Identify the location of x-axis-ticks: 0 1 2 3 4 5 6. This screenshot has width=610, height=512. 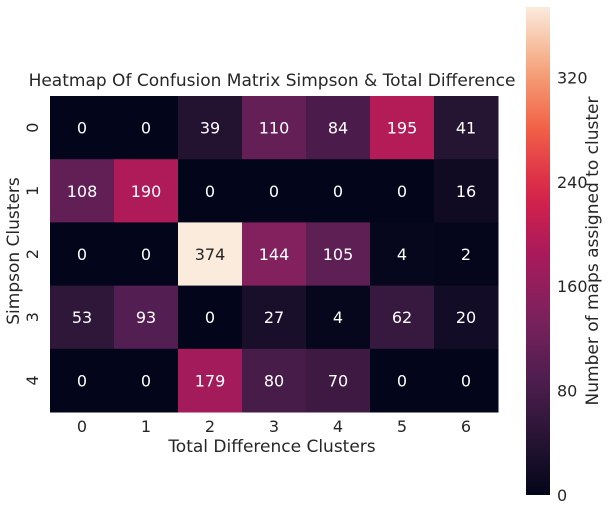
(274, 426).